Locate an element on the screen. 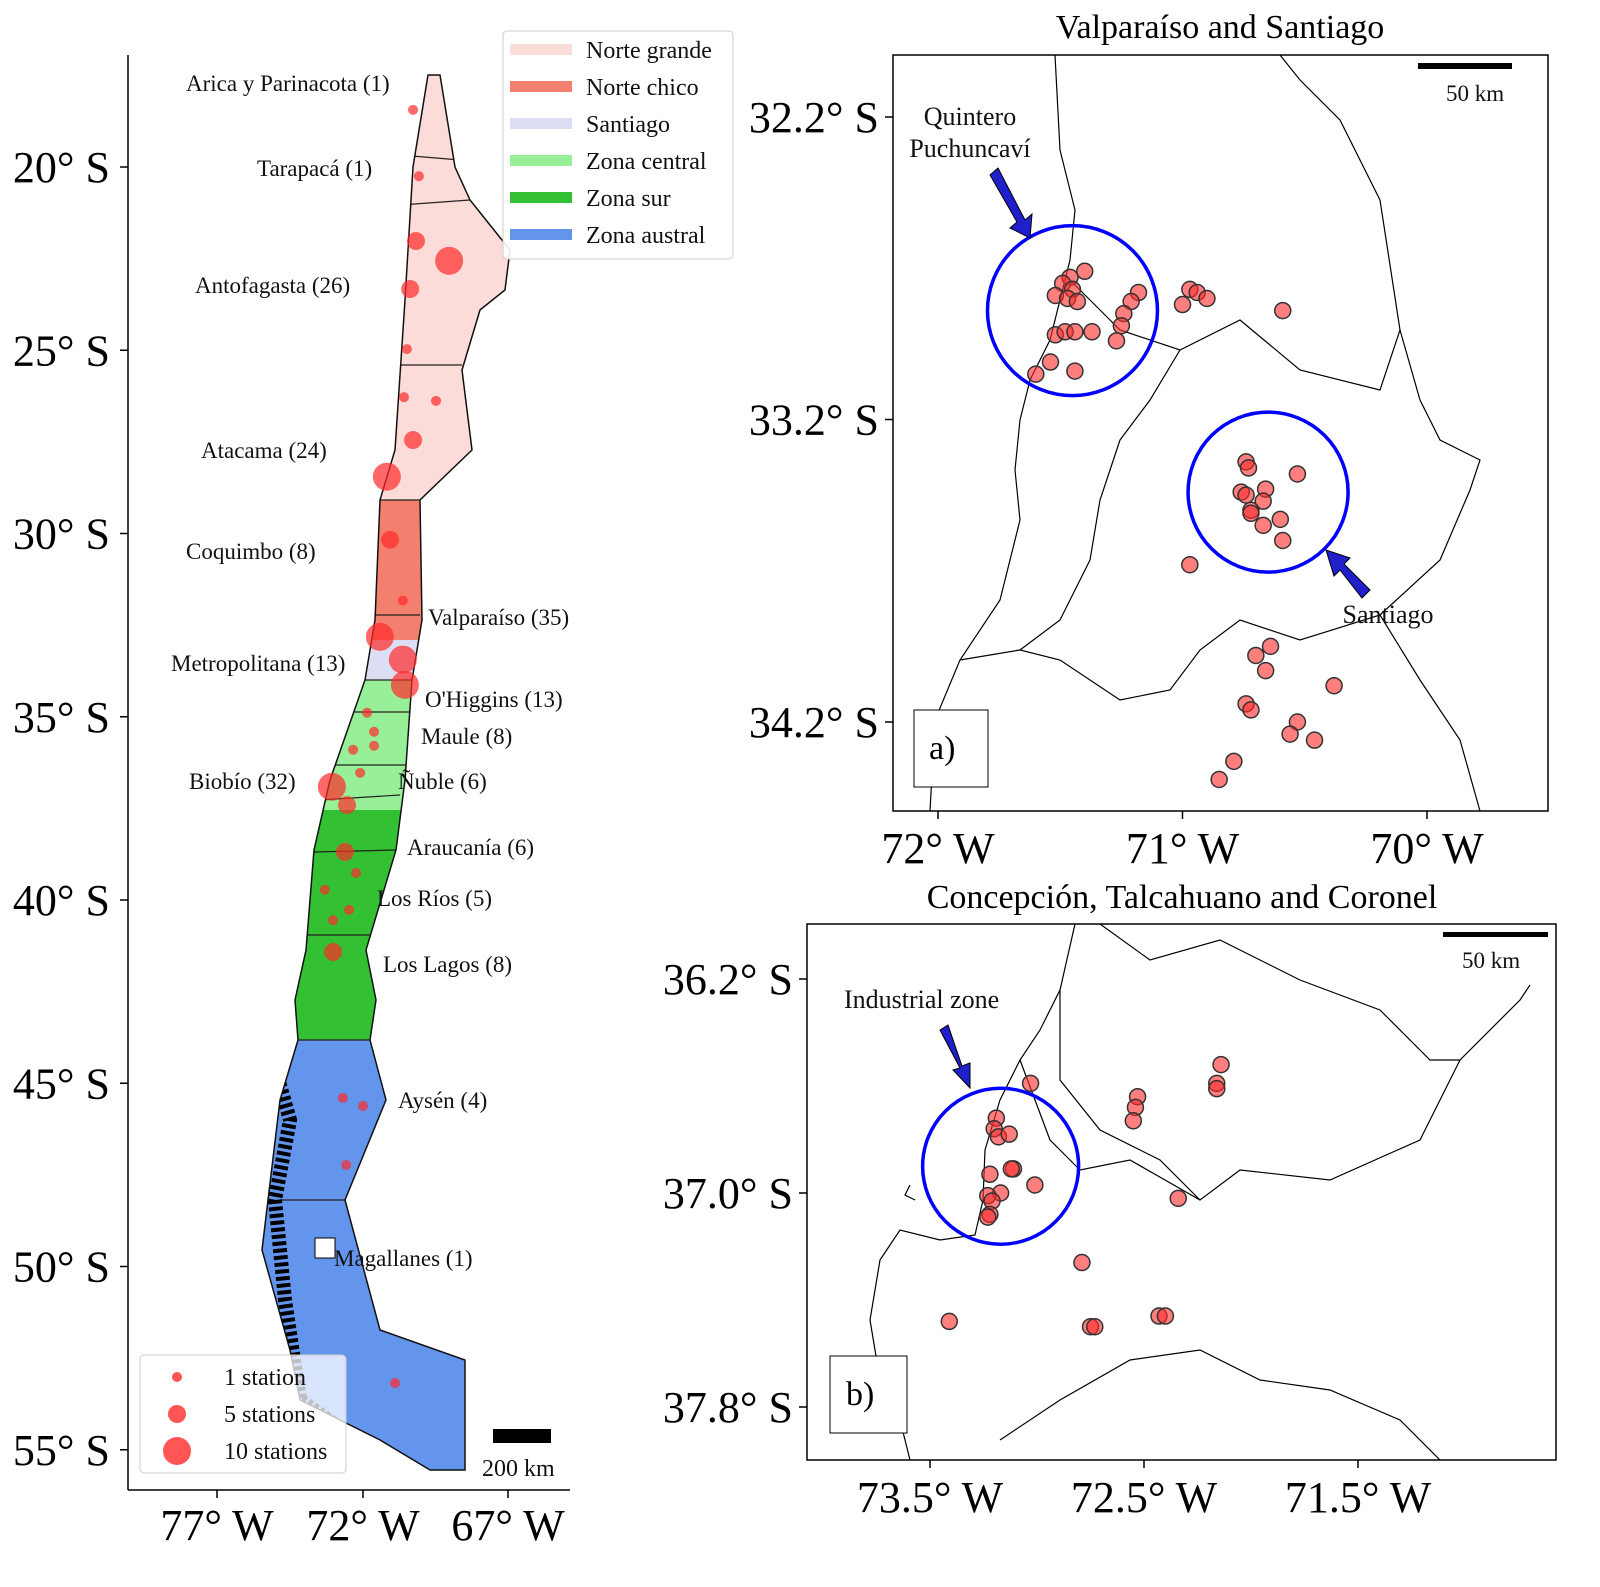 The image size is (1600, 1587). region-label: Antofagasta (26) is located at coordinates (272, 285).